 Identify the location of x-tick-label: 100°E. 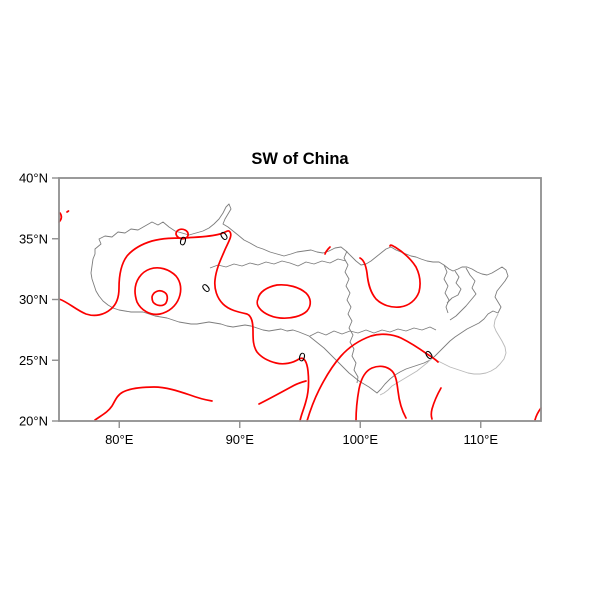
(360, 439).